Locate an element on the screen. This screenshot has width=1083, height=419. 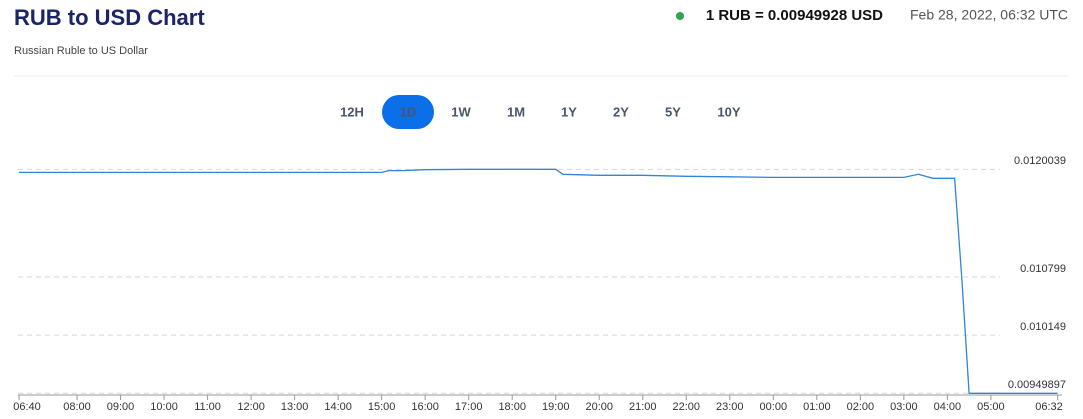
x-tick-label: 20:00 is located at coordinates (599, 407).